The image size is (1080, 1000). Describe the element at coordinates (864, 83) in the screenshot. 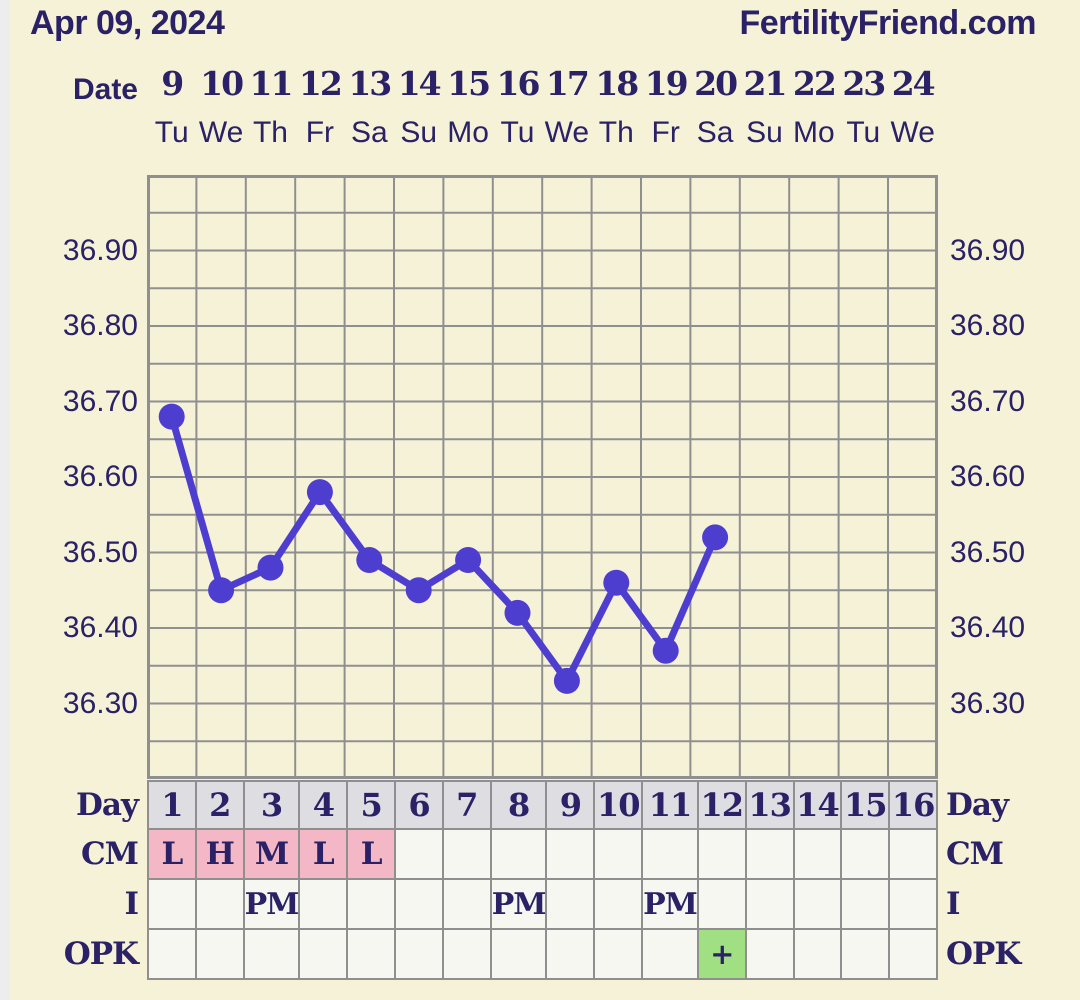

I see `date-number: 23` at that location.